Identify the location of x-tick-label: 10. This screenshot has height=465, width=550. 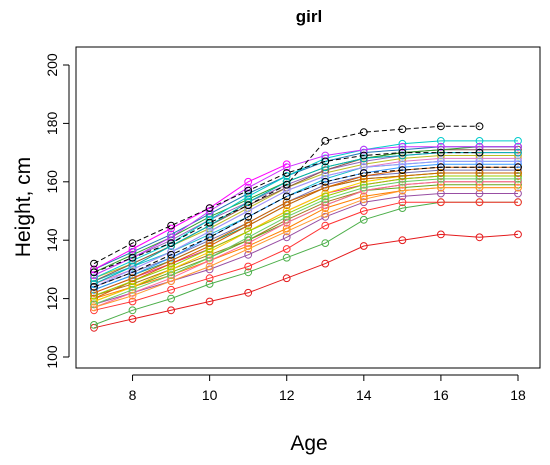
(210, 395).